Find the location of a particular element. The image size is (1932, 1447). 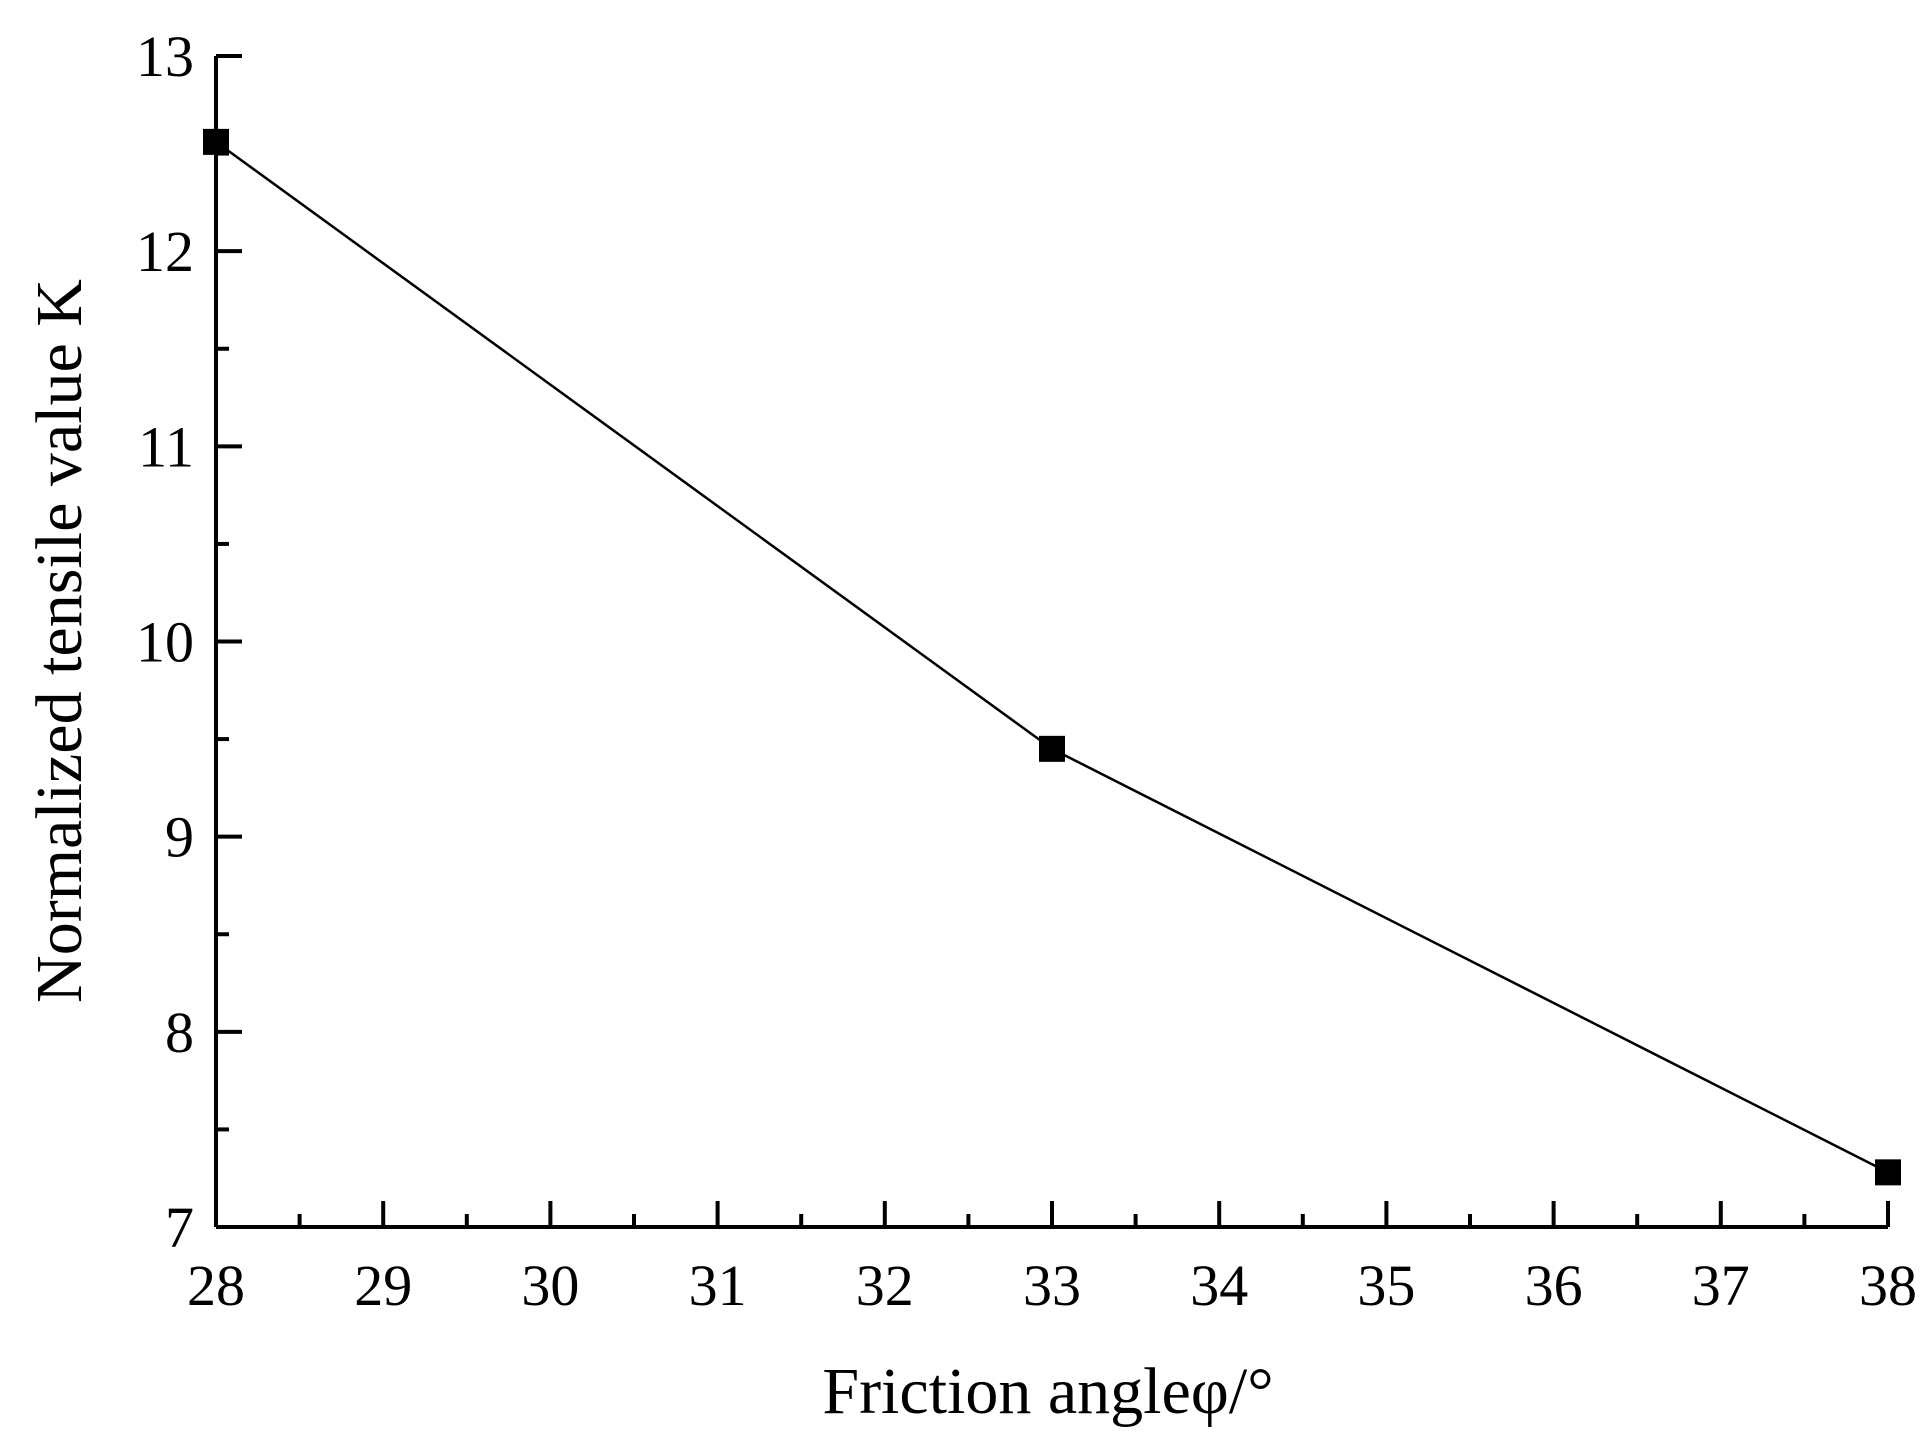

x-tick-label: 34 is located at coordinates (1219, 1285).